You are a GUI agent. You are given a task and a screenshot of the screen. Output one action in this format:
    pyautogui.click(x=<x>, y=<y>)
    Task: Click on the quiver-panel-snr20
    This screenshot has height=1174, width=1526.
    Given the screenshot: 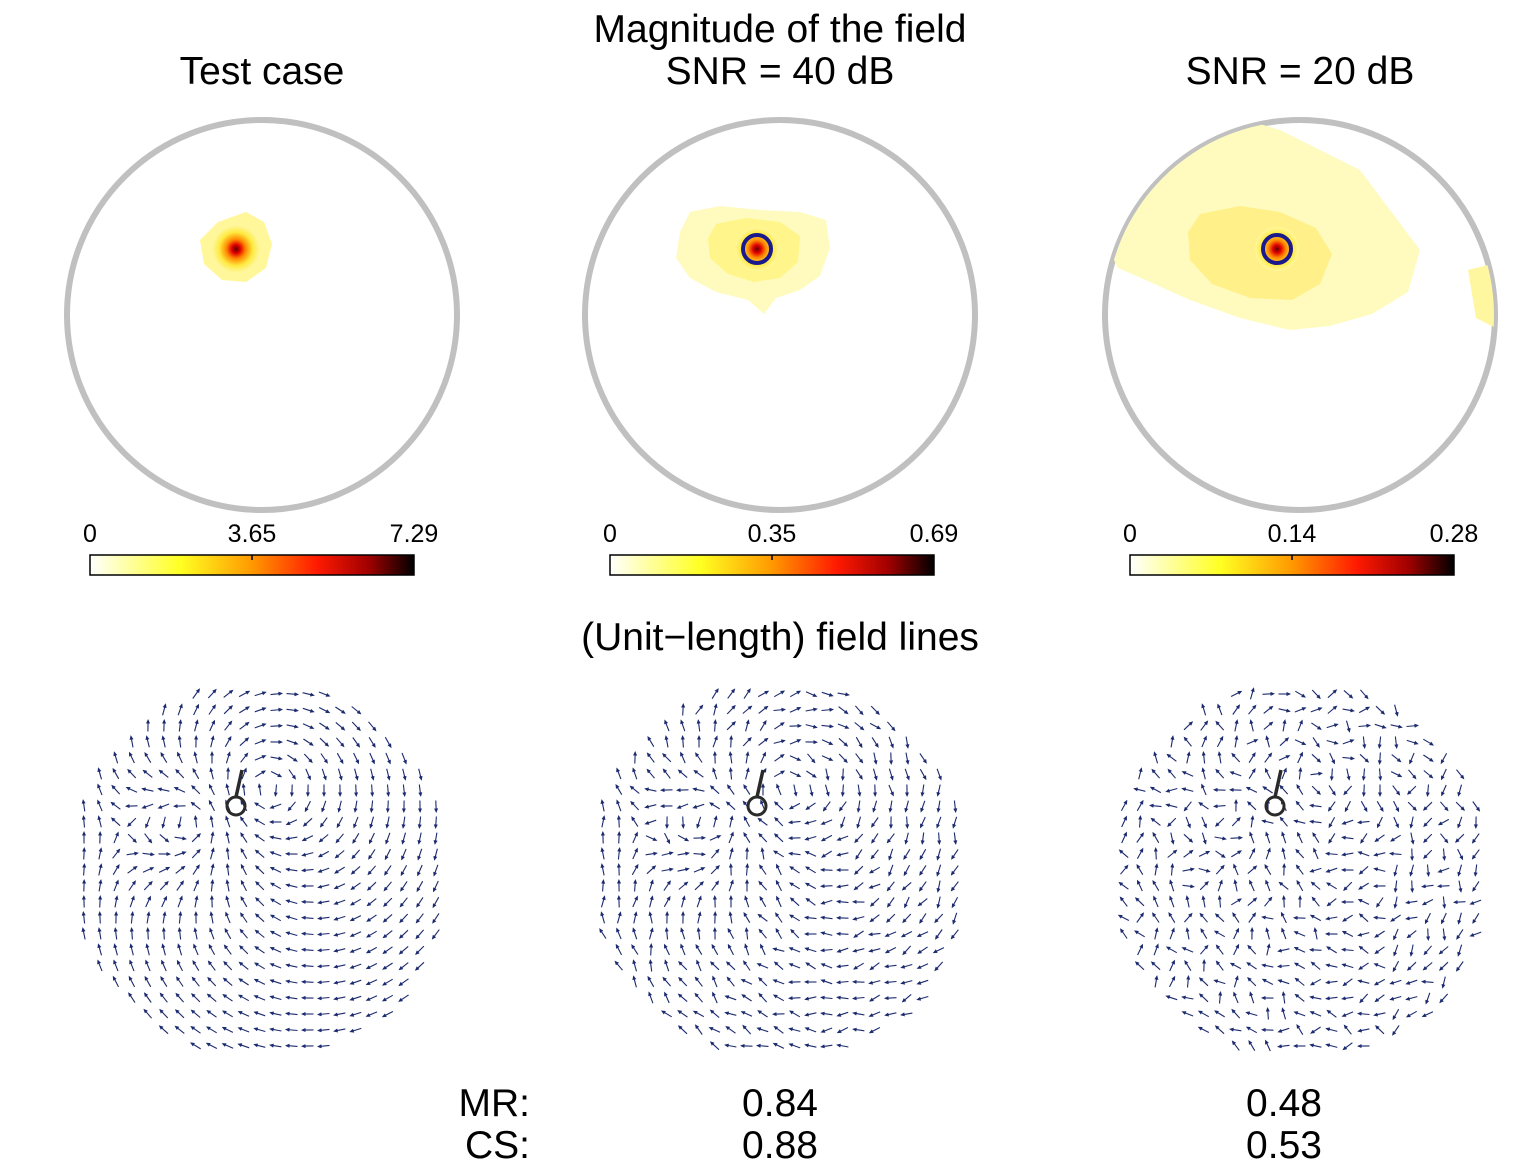 What is the action you would take?
    pyautogui.click(x=1299, y=869)
    